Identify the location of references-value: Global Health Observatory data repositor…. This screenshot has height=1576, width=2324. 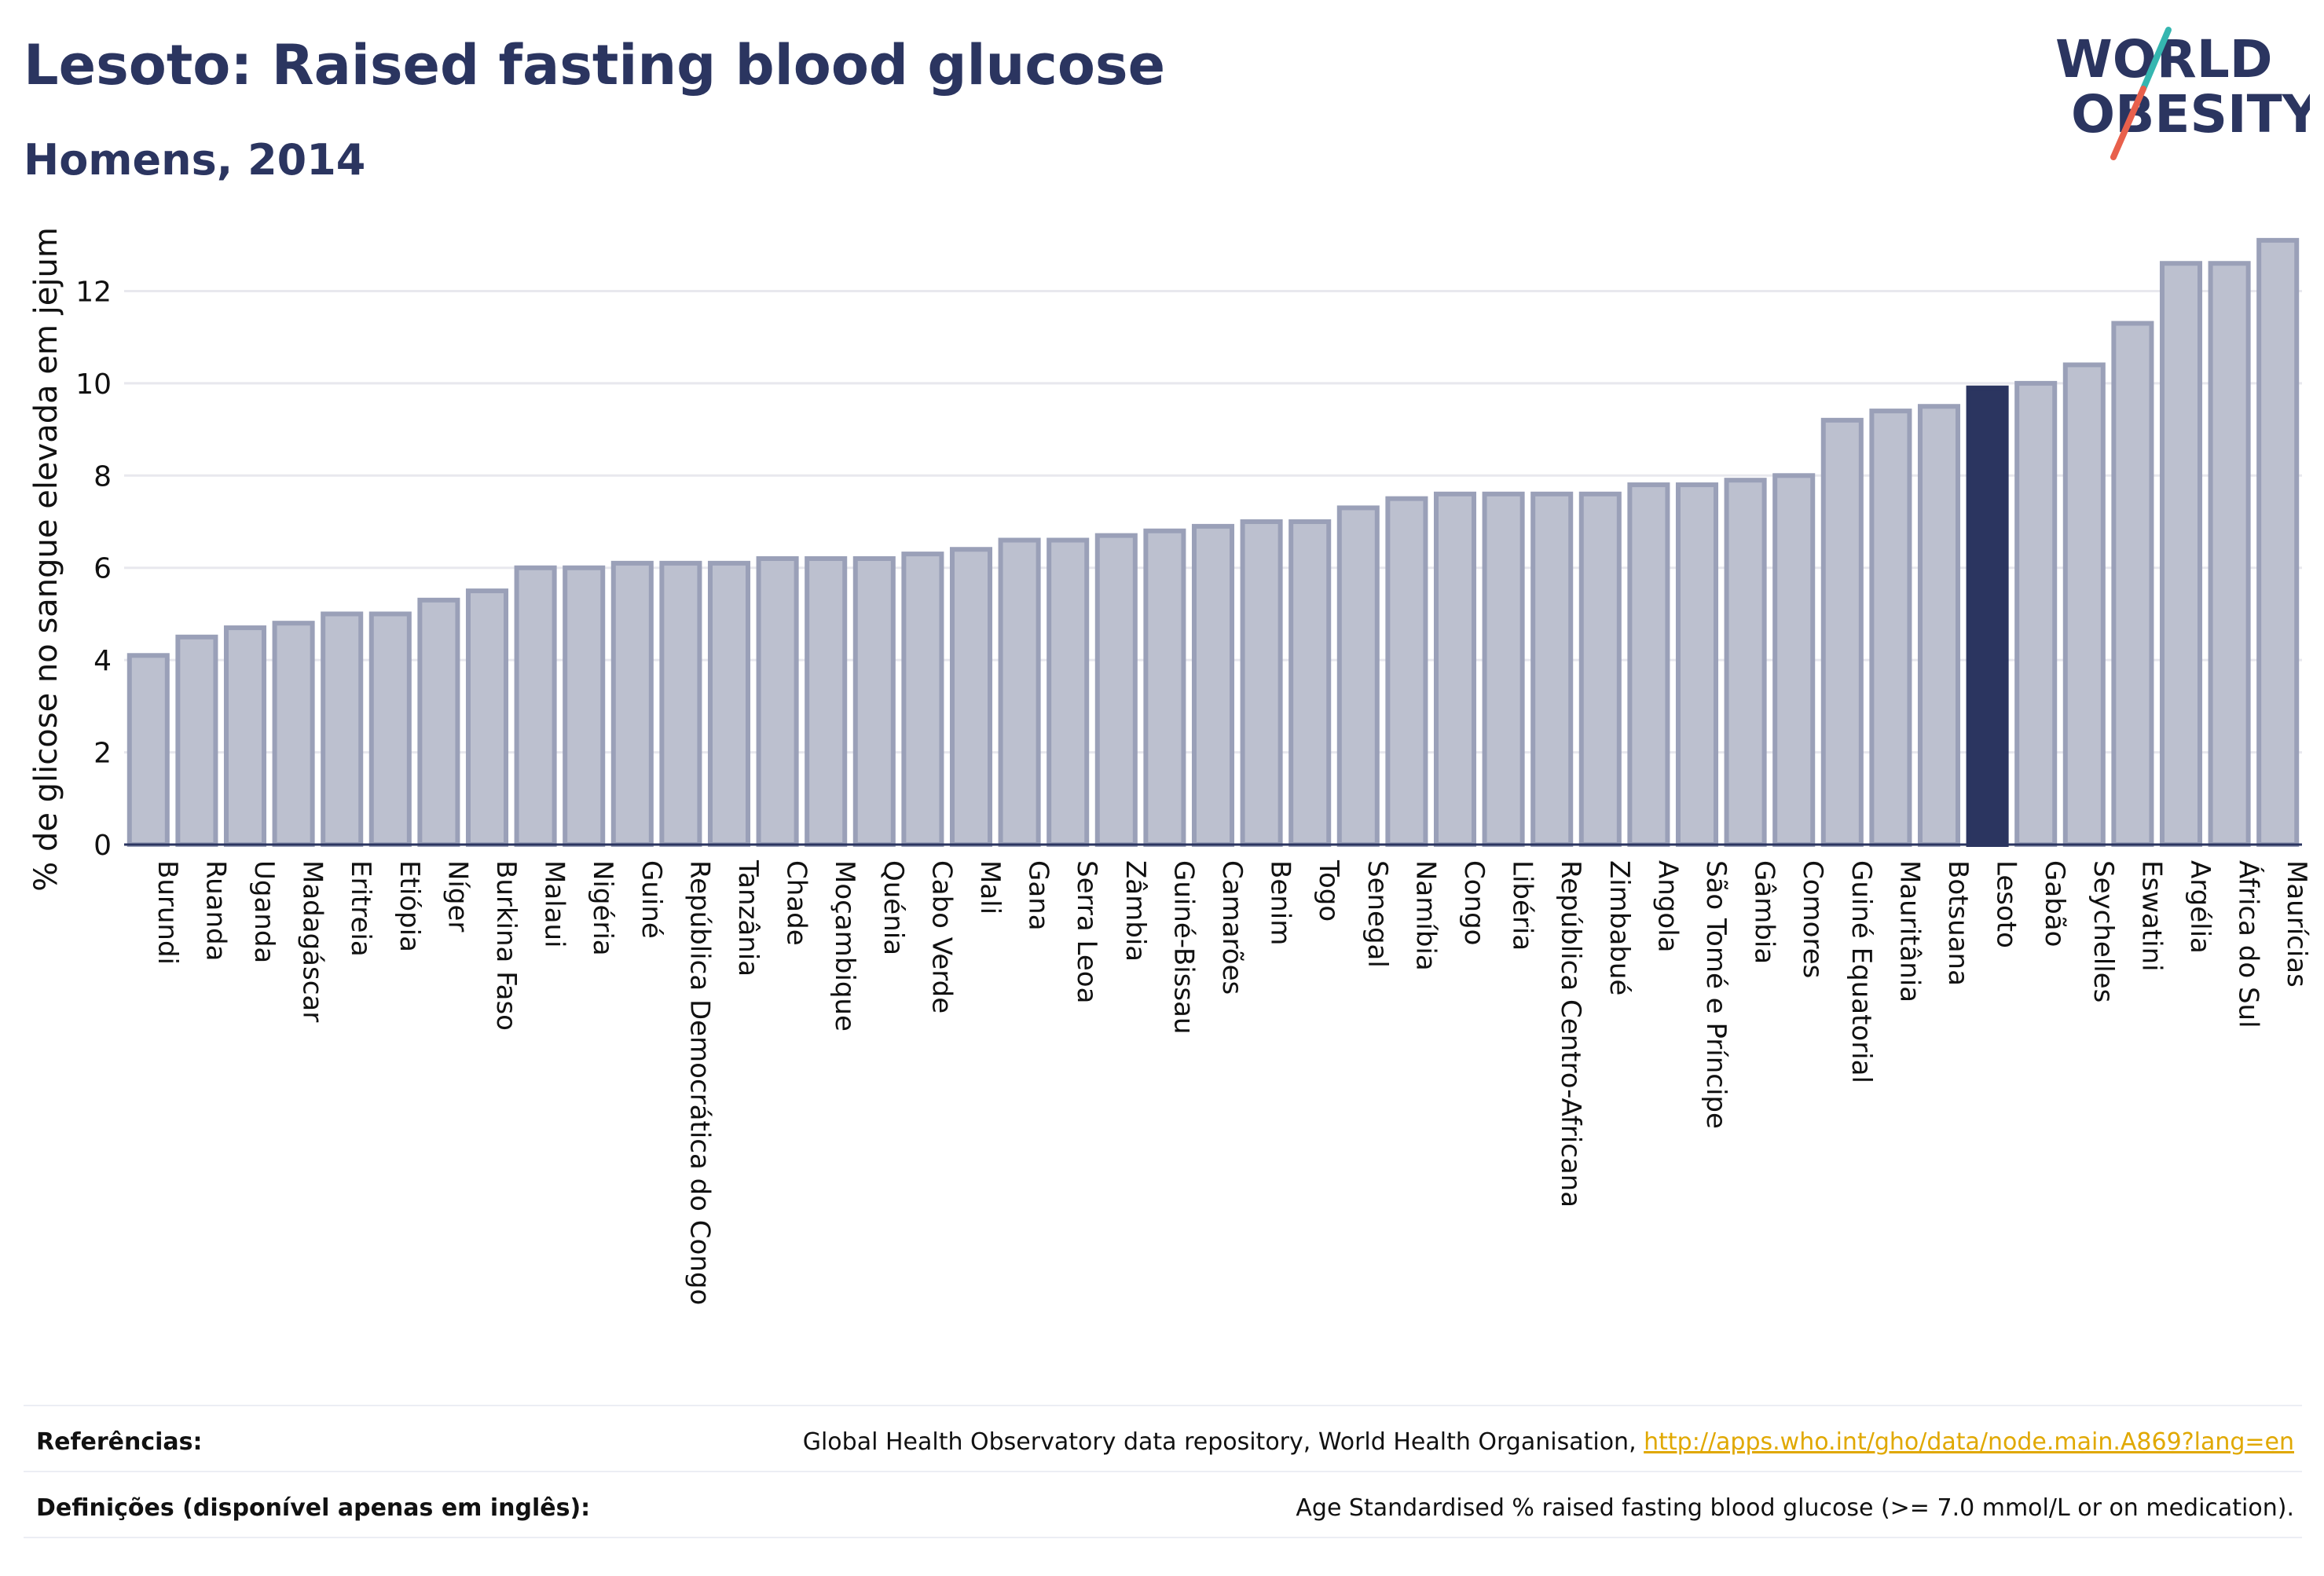
(1548, 1442).